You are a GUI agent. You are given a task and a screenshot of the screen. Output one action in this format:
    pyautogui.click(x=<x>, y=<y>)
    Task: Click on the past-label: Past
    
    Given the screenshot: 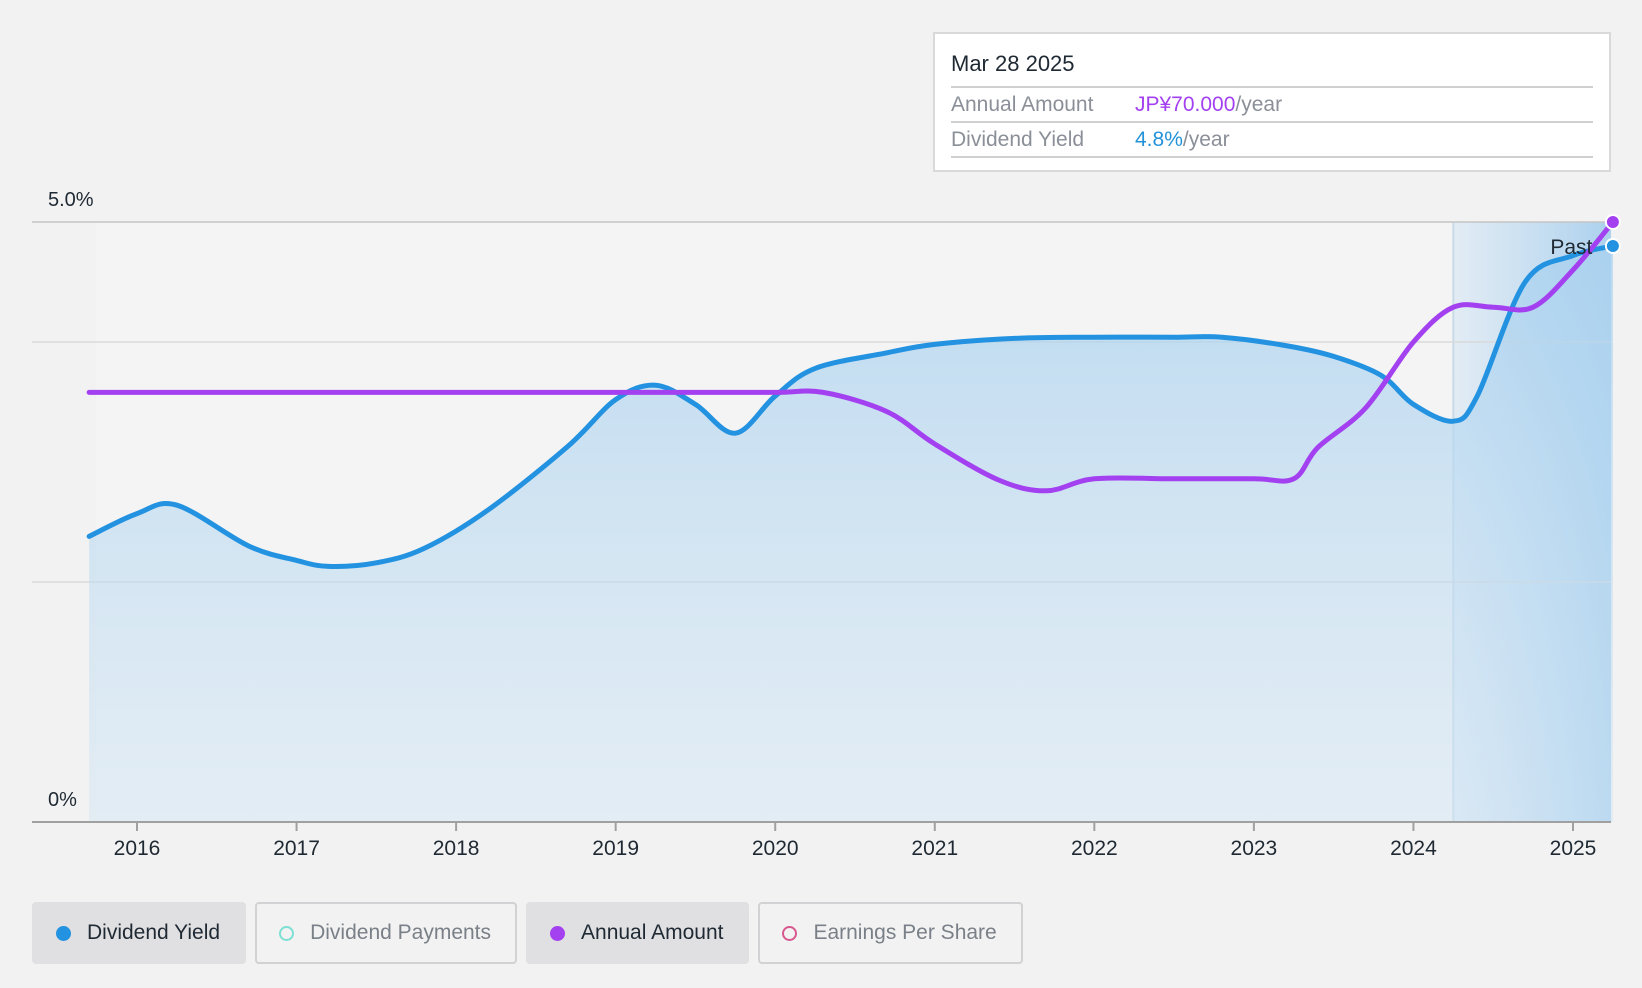 What is the action you would take?
    pyautogui.click(x=1571, y=247)
    